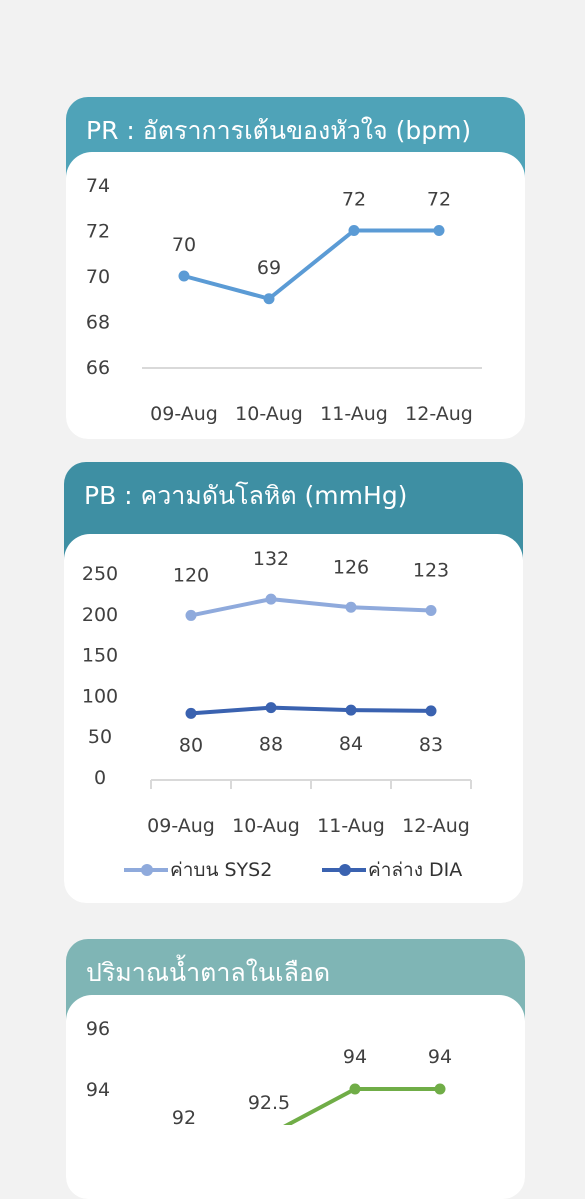 The image size is (585, 1199). I want to click on legend-item-sys: ค่าบน SYS2, so click(198, 870).